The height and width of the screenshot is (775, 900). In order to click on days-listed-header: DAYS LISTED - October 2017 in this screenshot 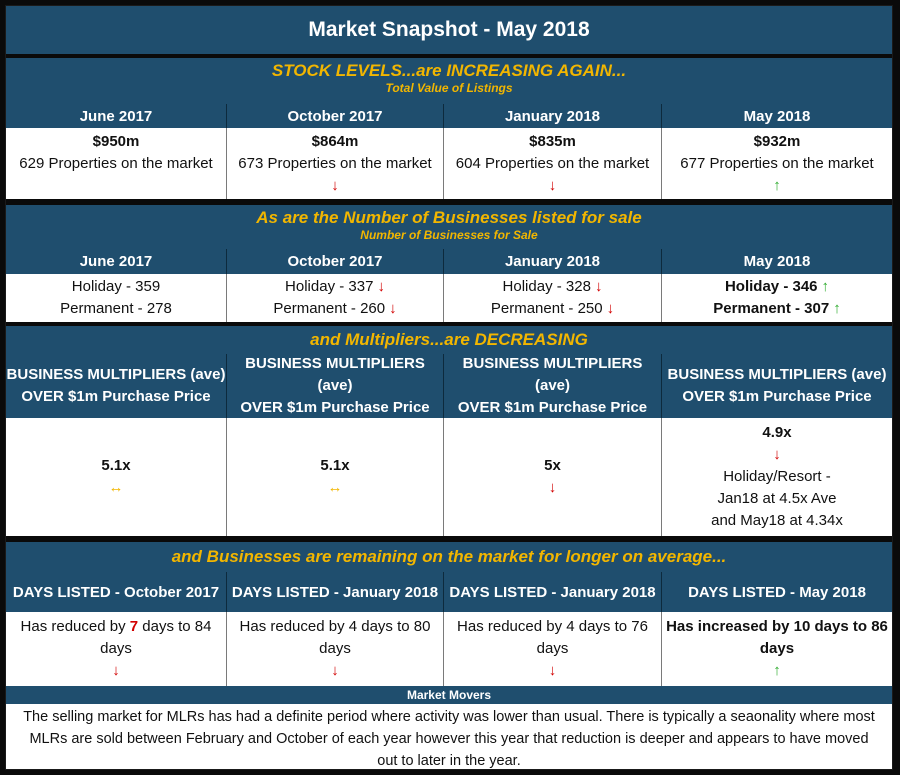, I will do `click(116, 592)`.